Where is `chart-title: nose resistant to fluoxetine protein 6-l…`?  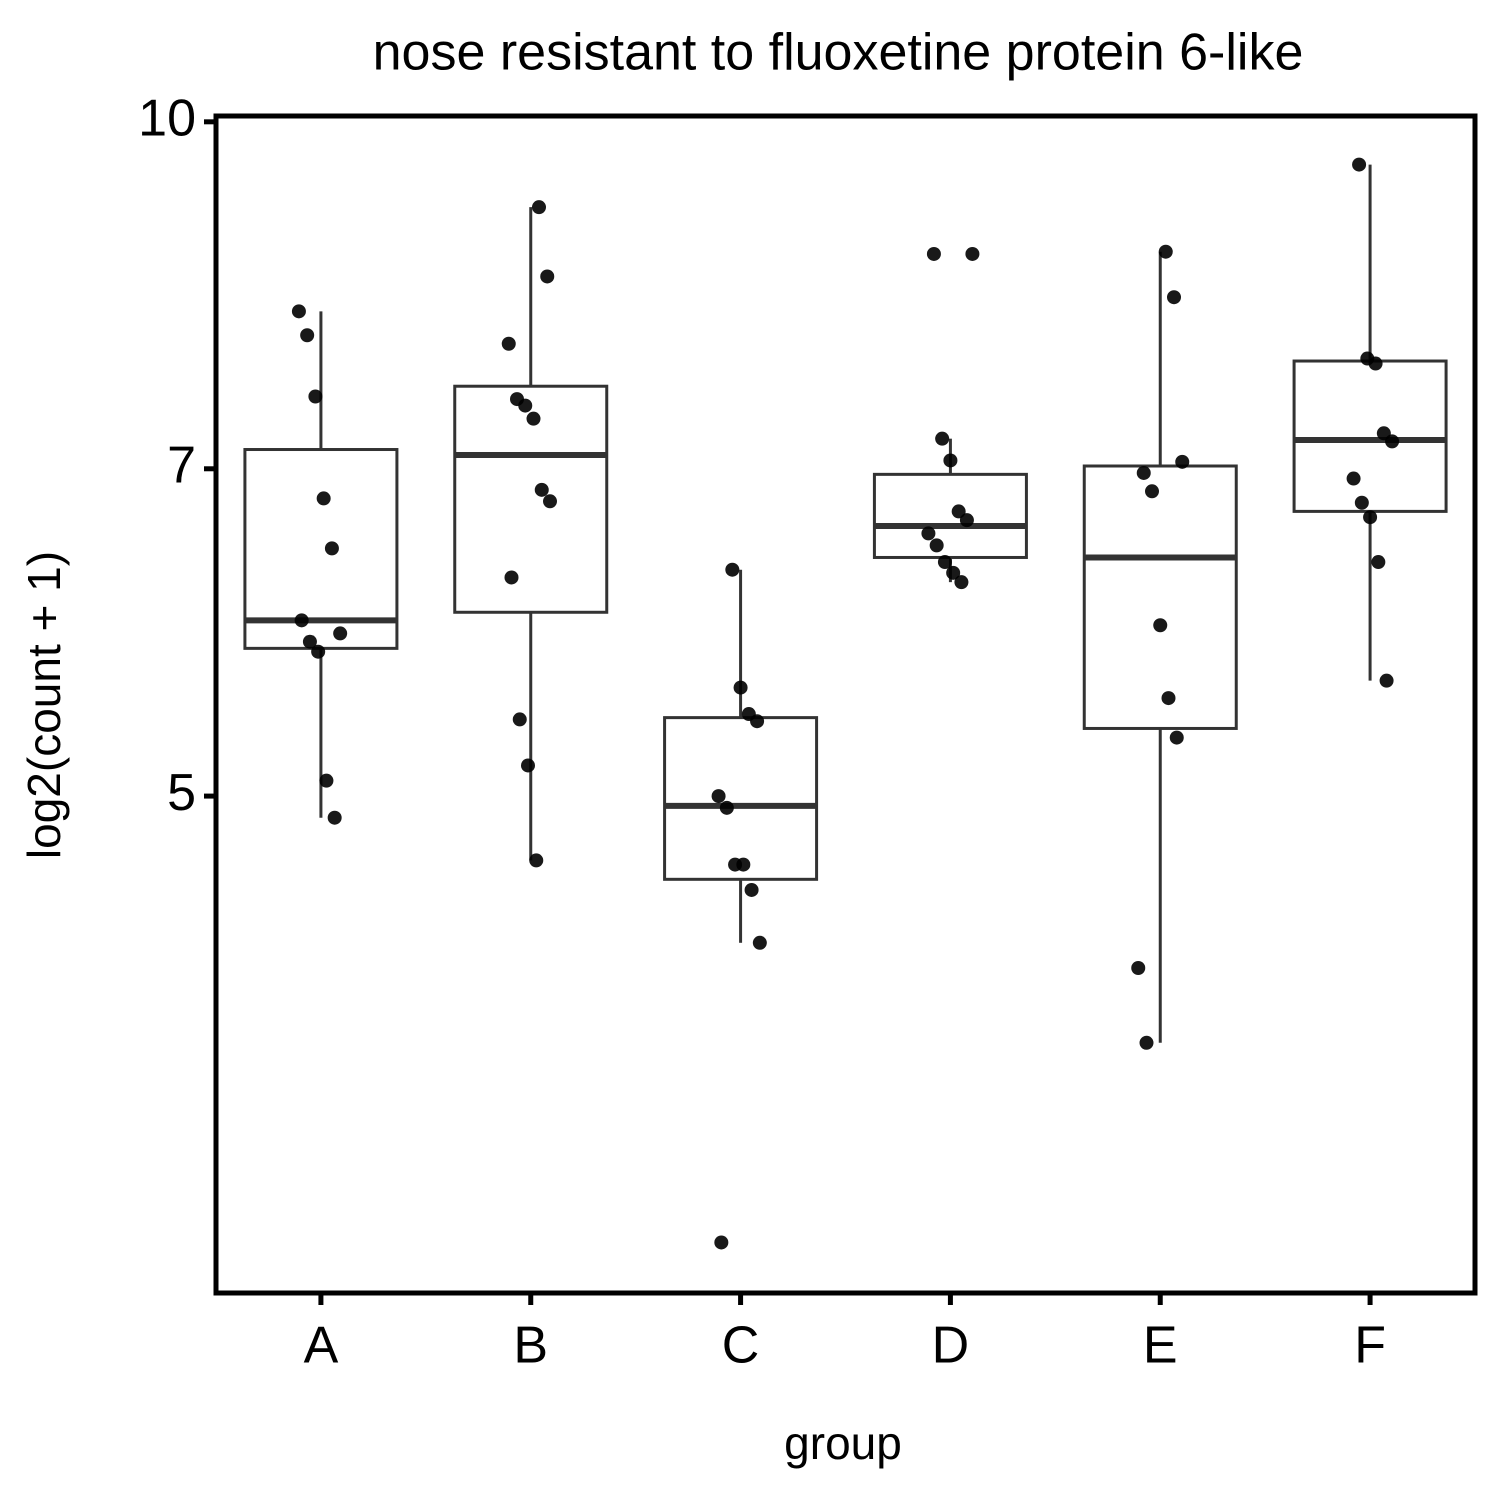
chart-title: nose resistant to fluoxetine protein 6-l… is located at coordinates (838, 53).